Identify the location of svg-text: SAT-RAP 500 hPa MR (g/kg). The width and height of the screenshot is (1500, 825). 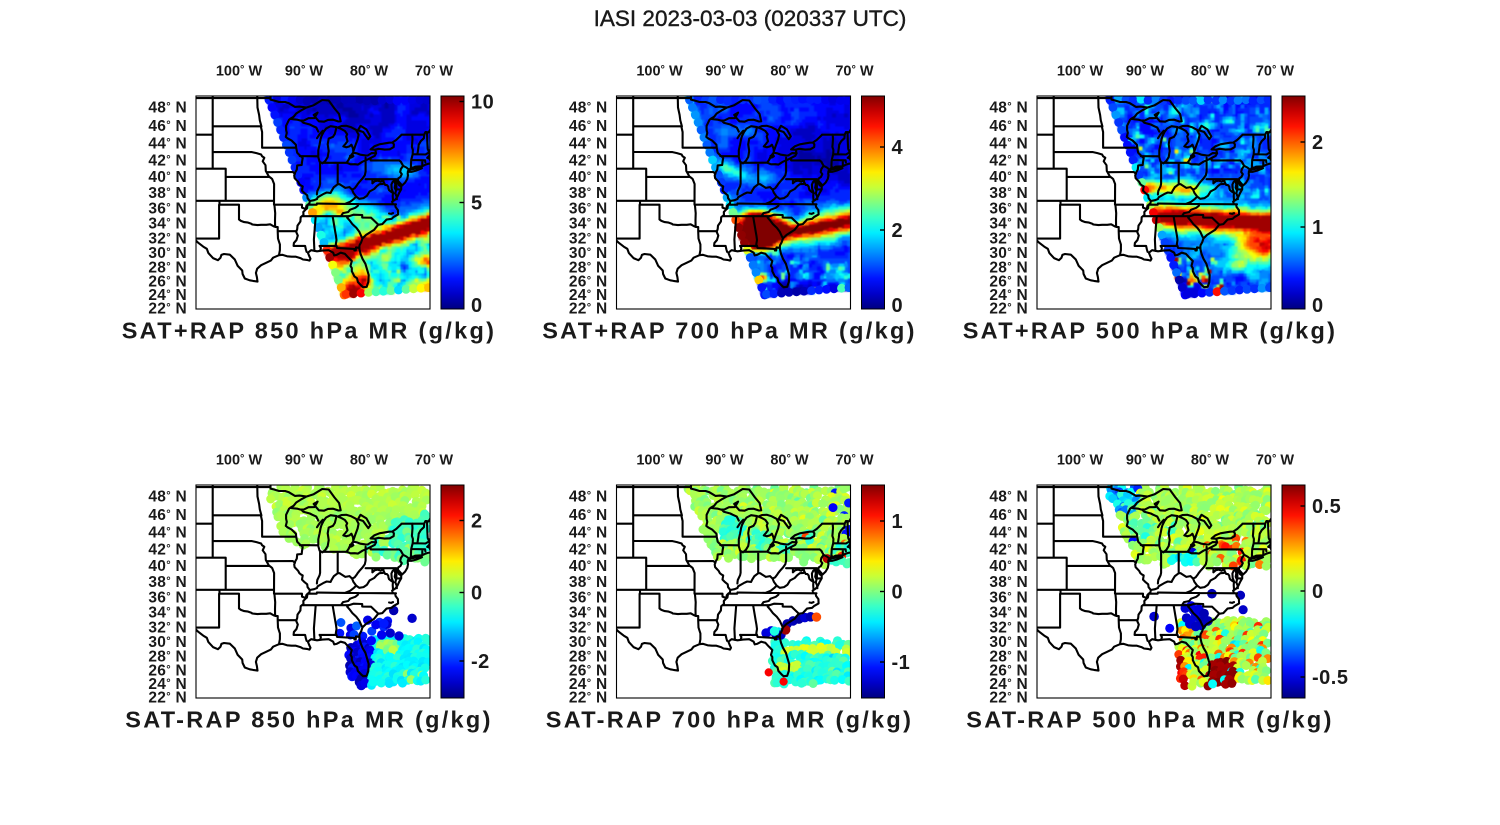
(1149, 720).